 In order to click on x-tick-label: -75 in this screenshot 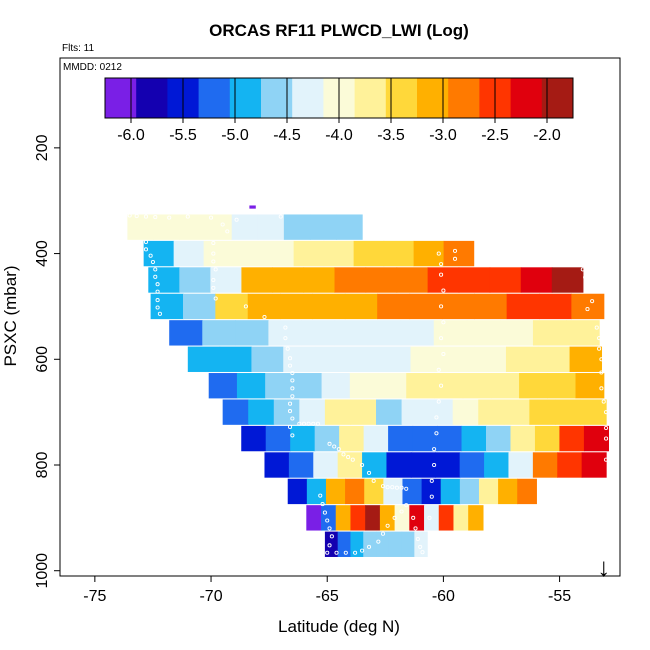, I will do `click(94, 596)`.